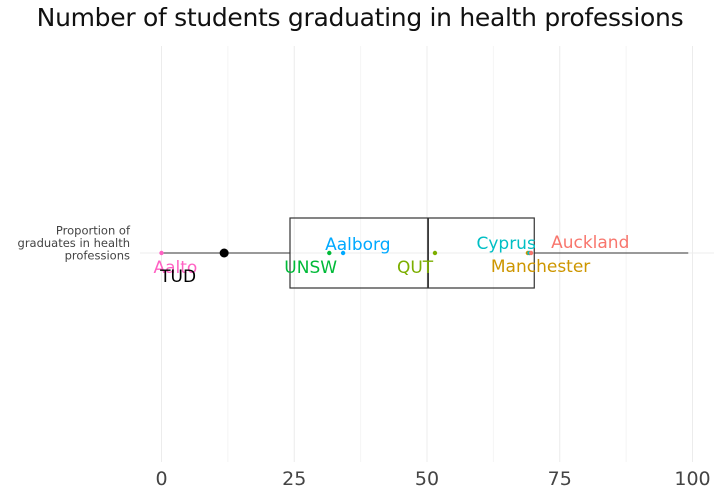 This screenshot has height=504, width=720. What do you see at coordinates (161, 253) in the screenshot?
I see `data-point-aalto` at bounding box center [161, 253].